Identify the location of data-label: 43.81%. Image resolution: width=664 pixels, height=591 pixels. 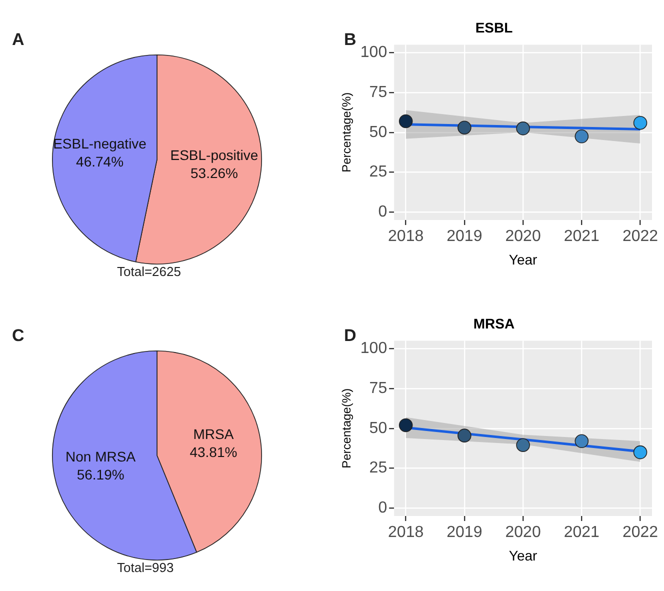
(214, 452).